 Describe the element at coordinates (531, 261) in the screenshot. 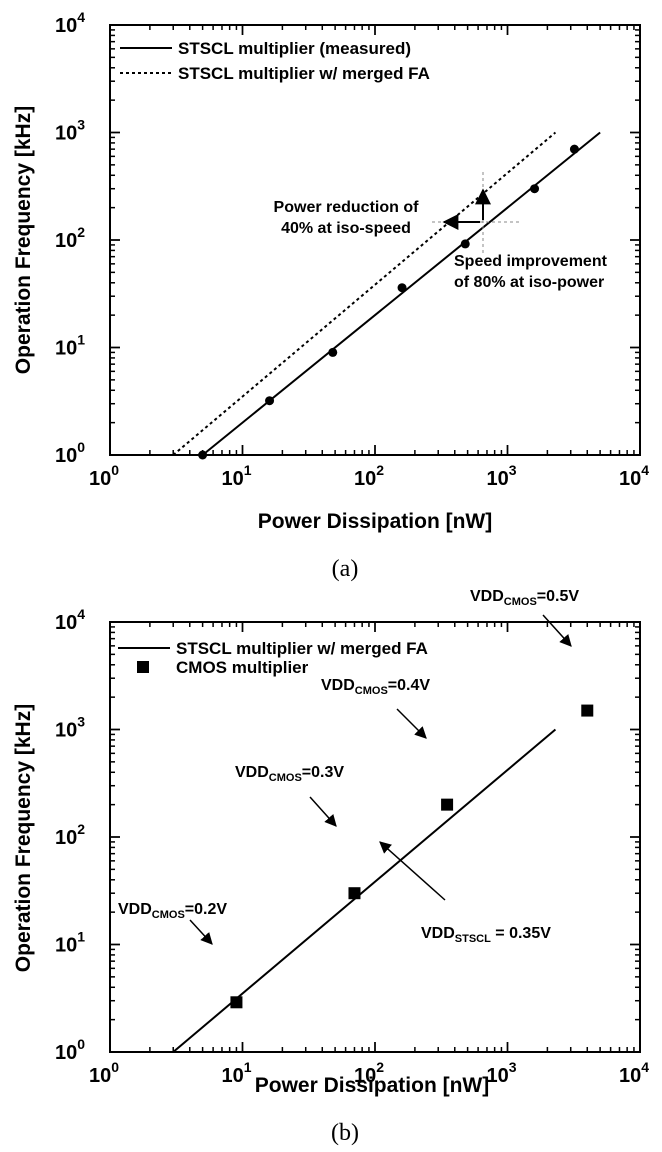

I see `annotation-speed-improvement: Speed improvement` at that location.